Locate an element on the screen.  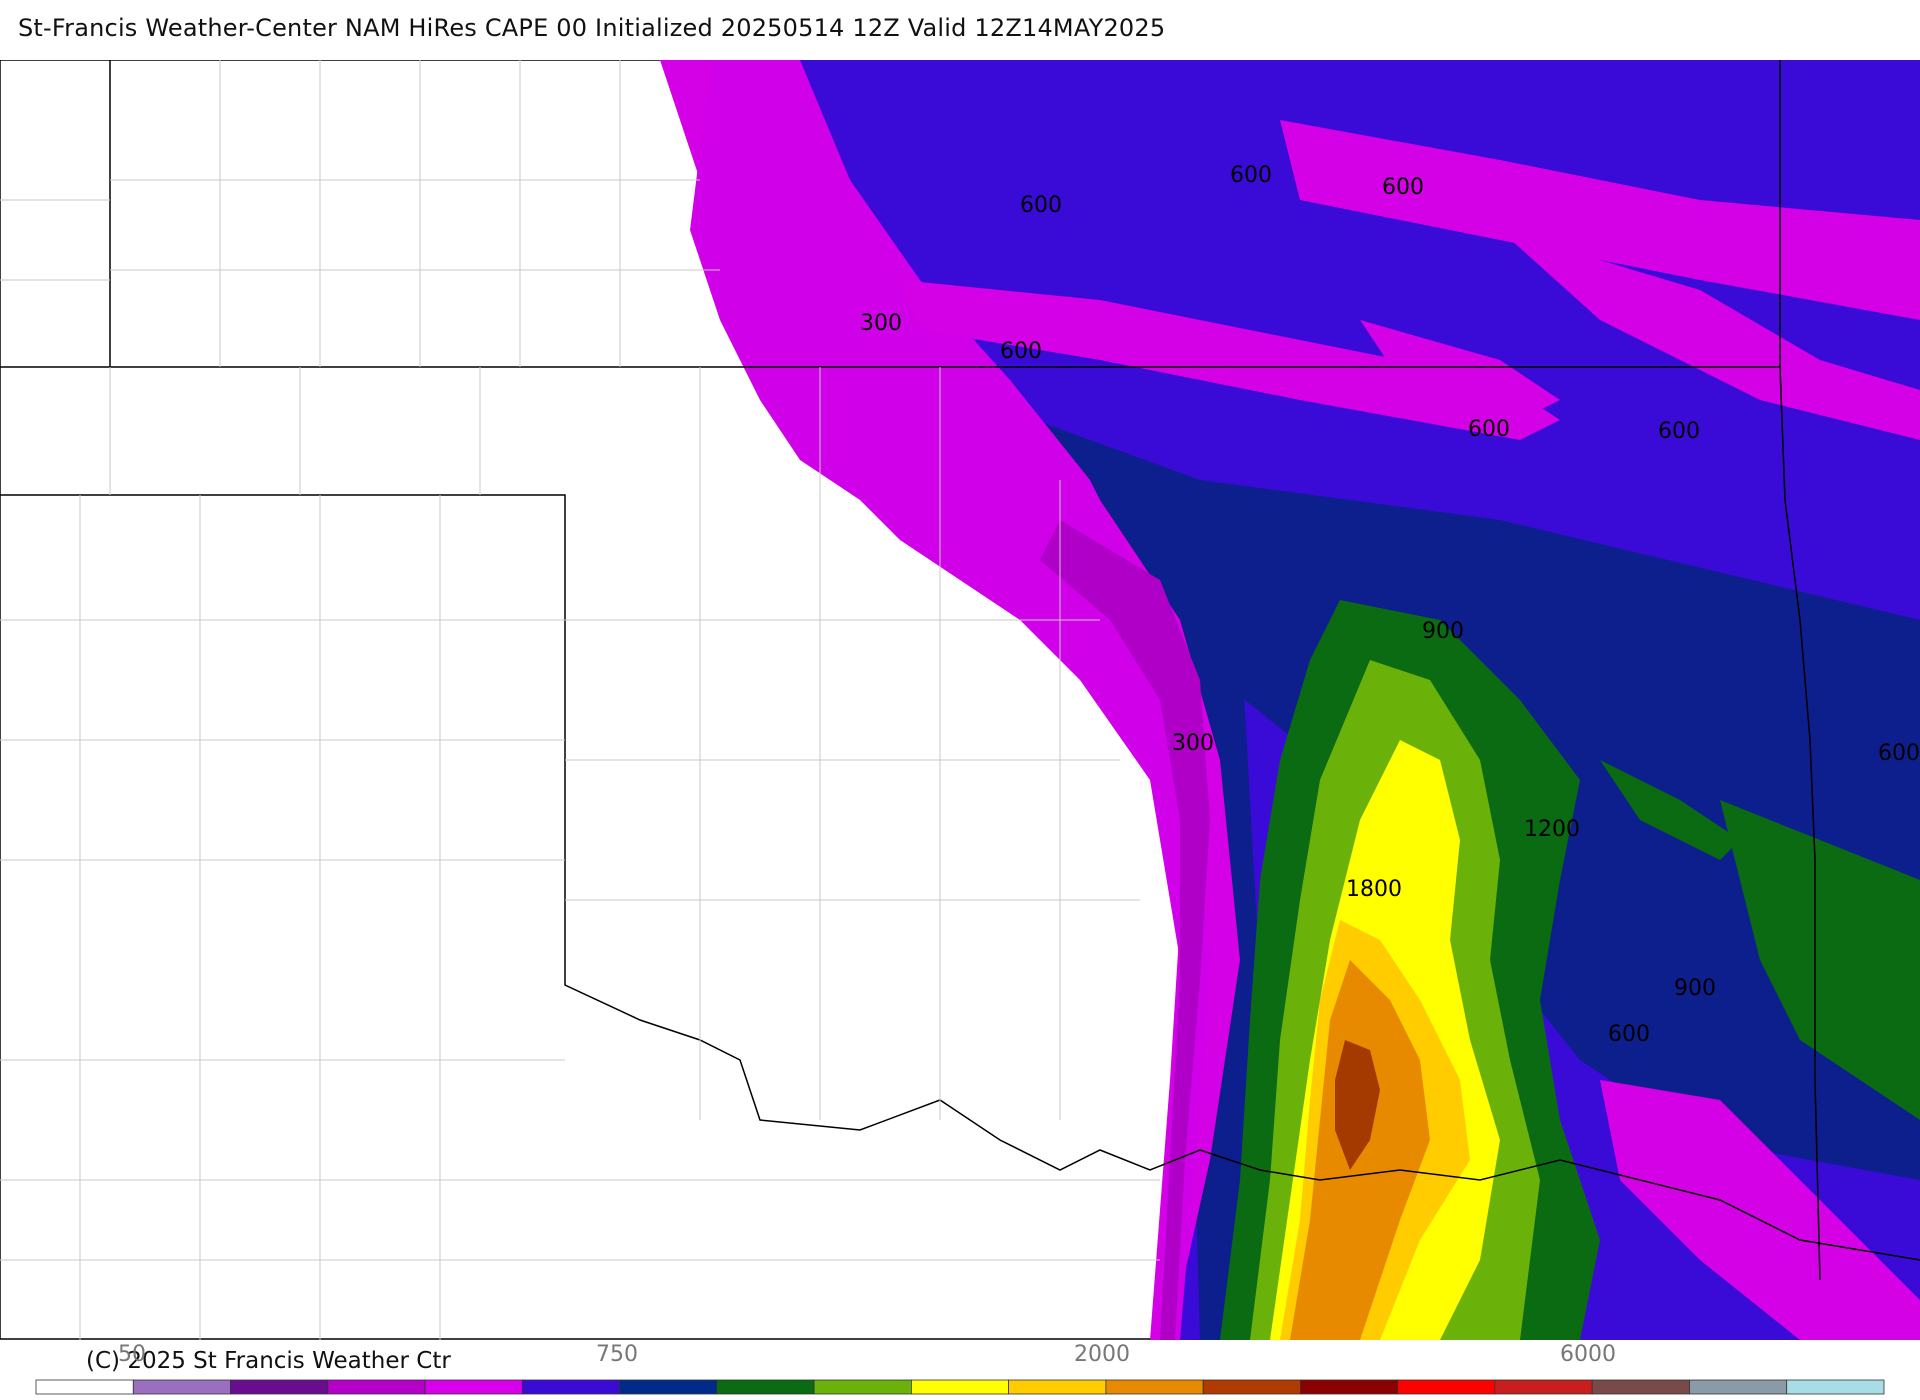
cape-green-streak is located at coordinates (1670, 810).